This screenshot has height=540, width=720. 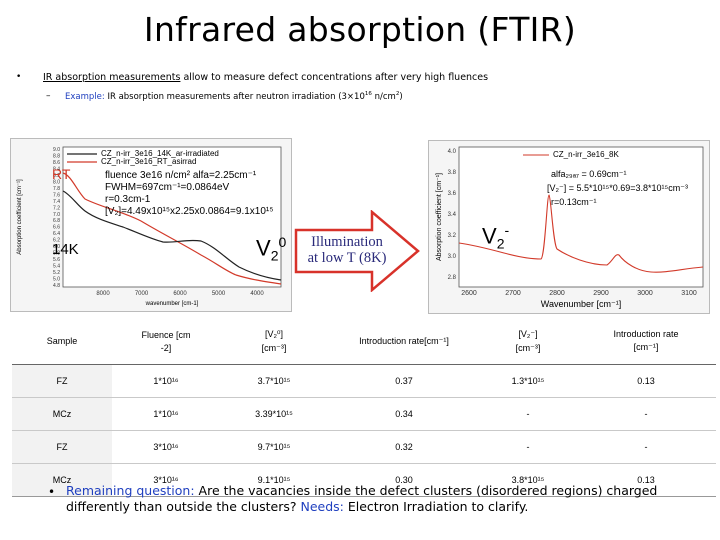 What do you see at coordinates (368, 94) in the screenshot?
I see `sup-a: 16` at bounding box center [368, 94].